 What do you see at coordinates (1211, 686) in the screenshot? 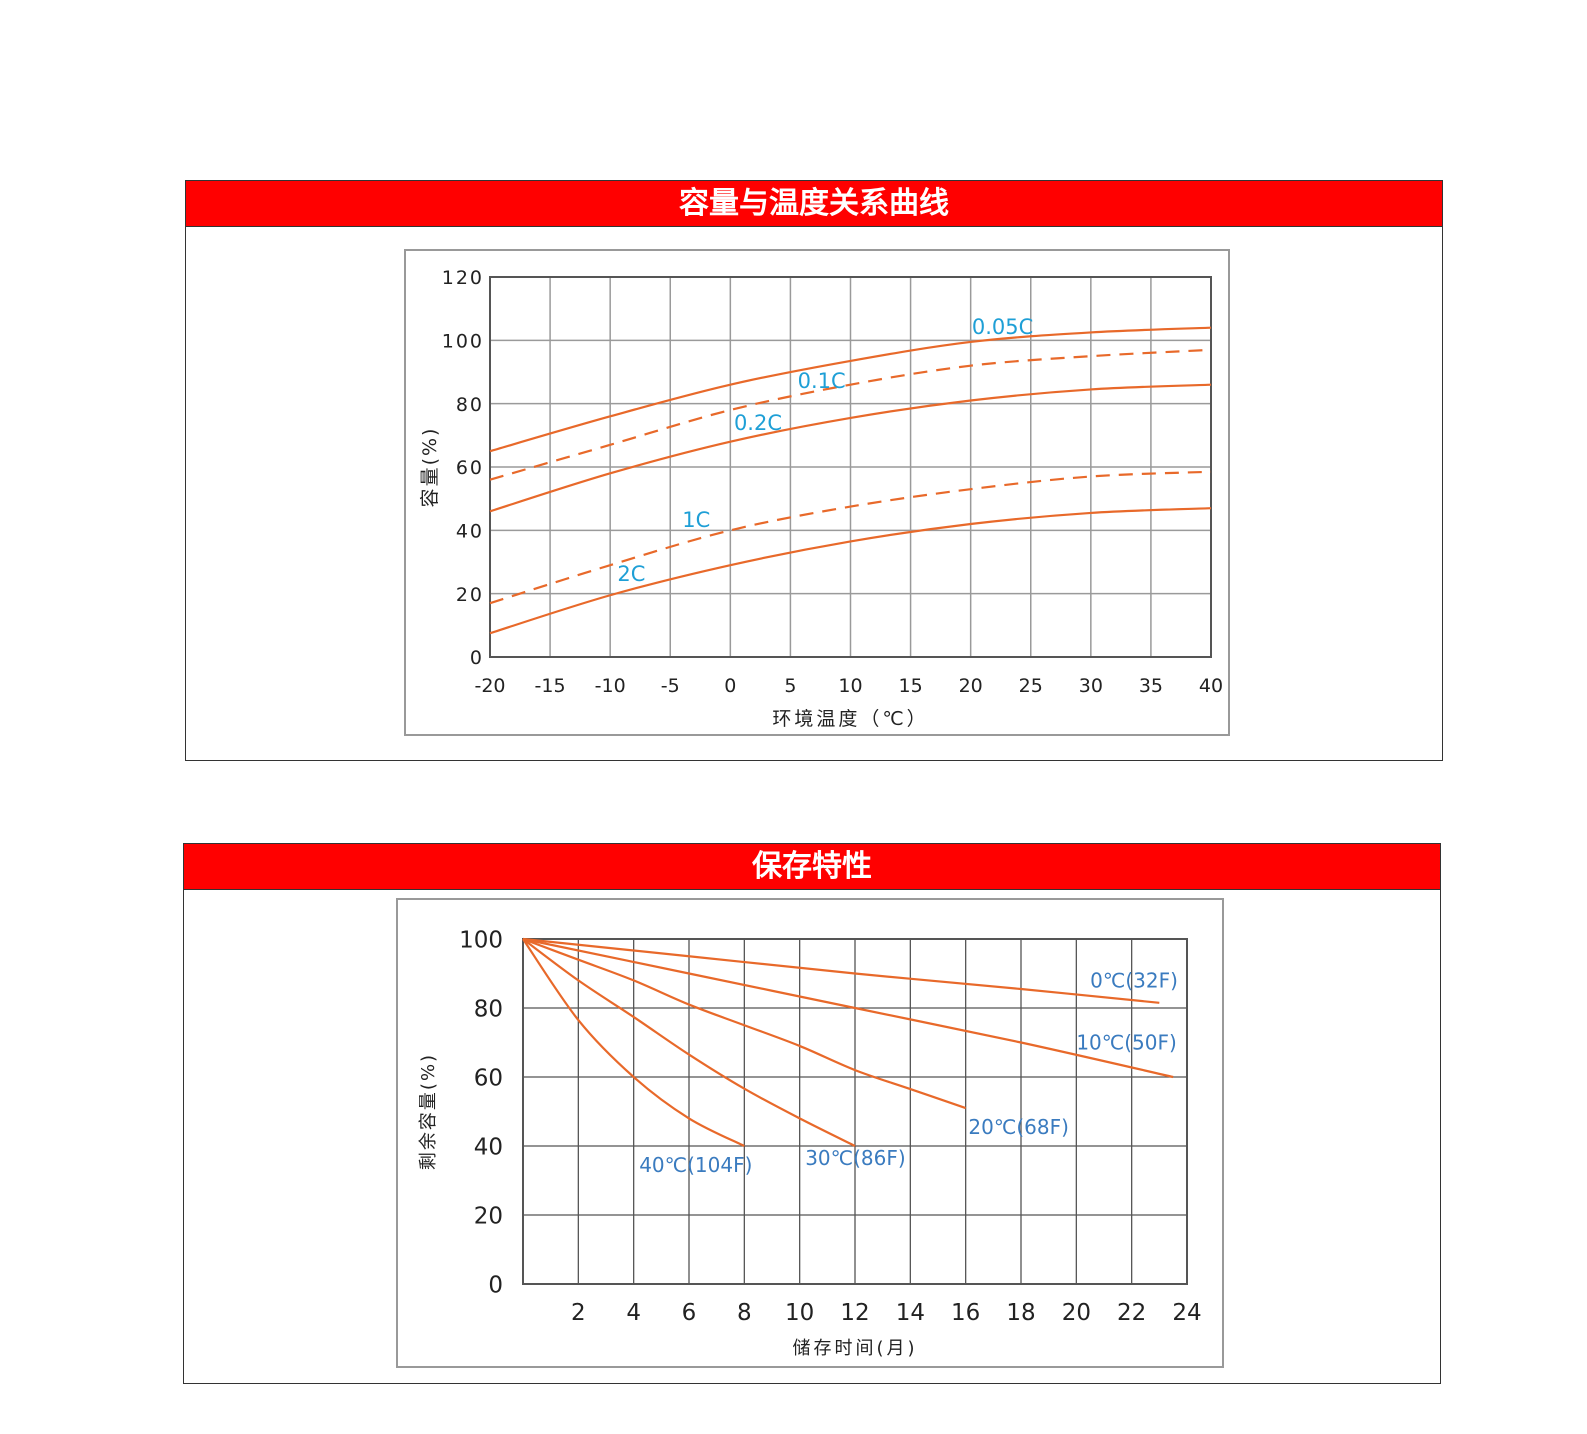
I see `x-tick-label: 40` at bounding box center [1211, 686].